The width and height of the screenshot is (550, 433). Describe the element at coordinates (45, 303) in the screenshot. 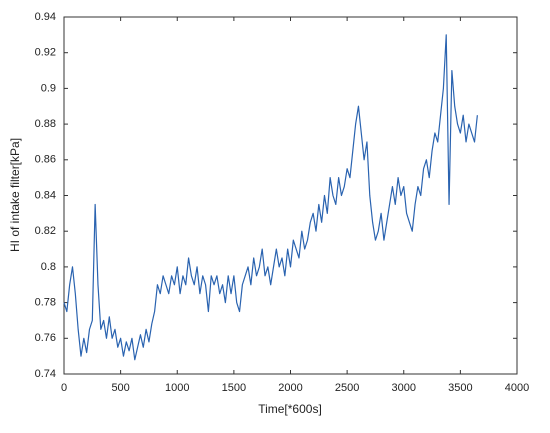

I see `y-tick-label: 0.78` at that location.